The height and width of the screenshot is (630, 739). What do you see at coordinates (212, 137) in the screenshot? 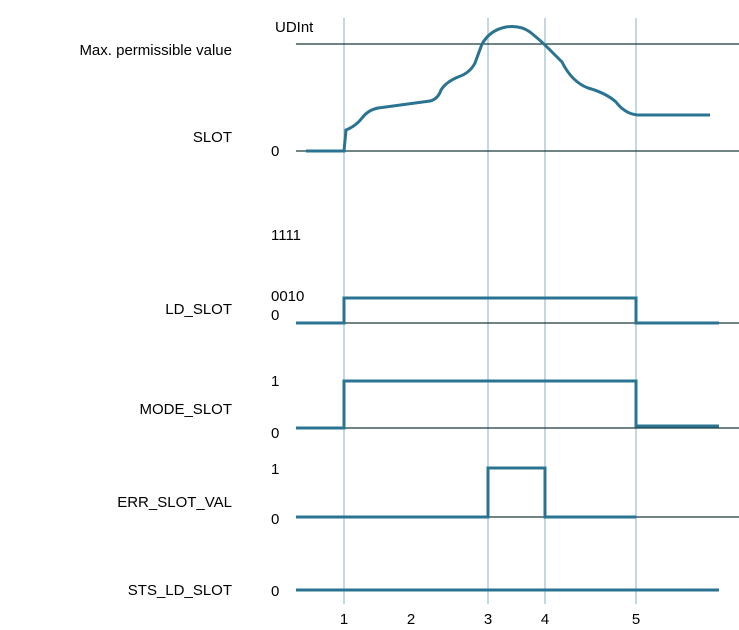
I see `signal-name: SLOT` at bounding box center [212, 137].